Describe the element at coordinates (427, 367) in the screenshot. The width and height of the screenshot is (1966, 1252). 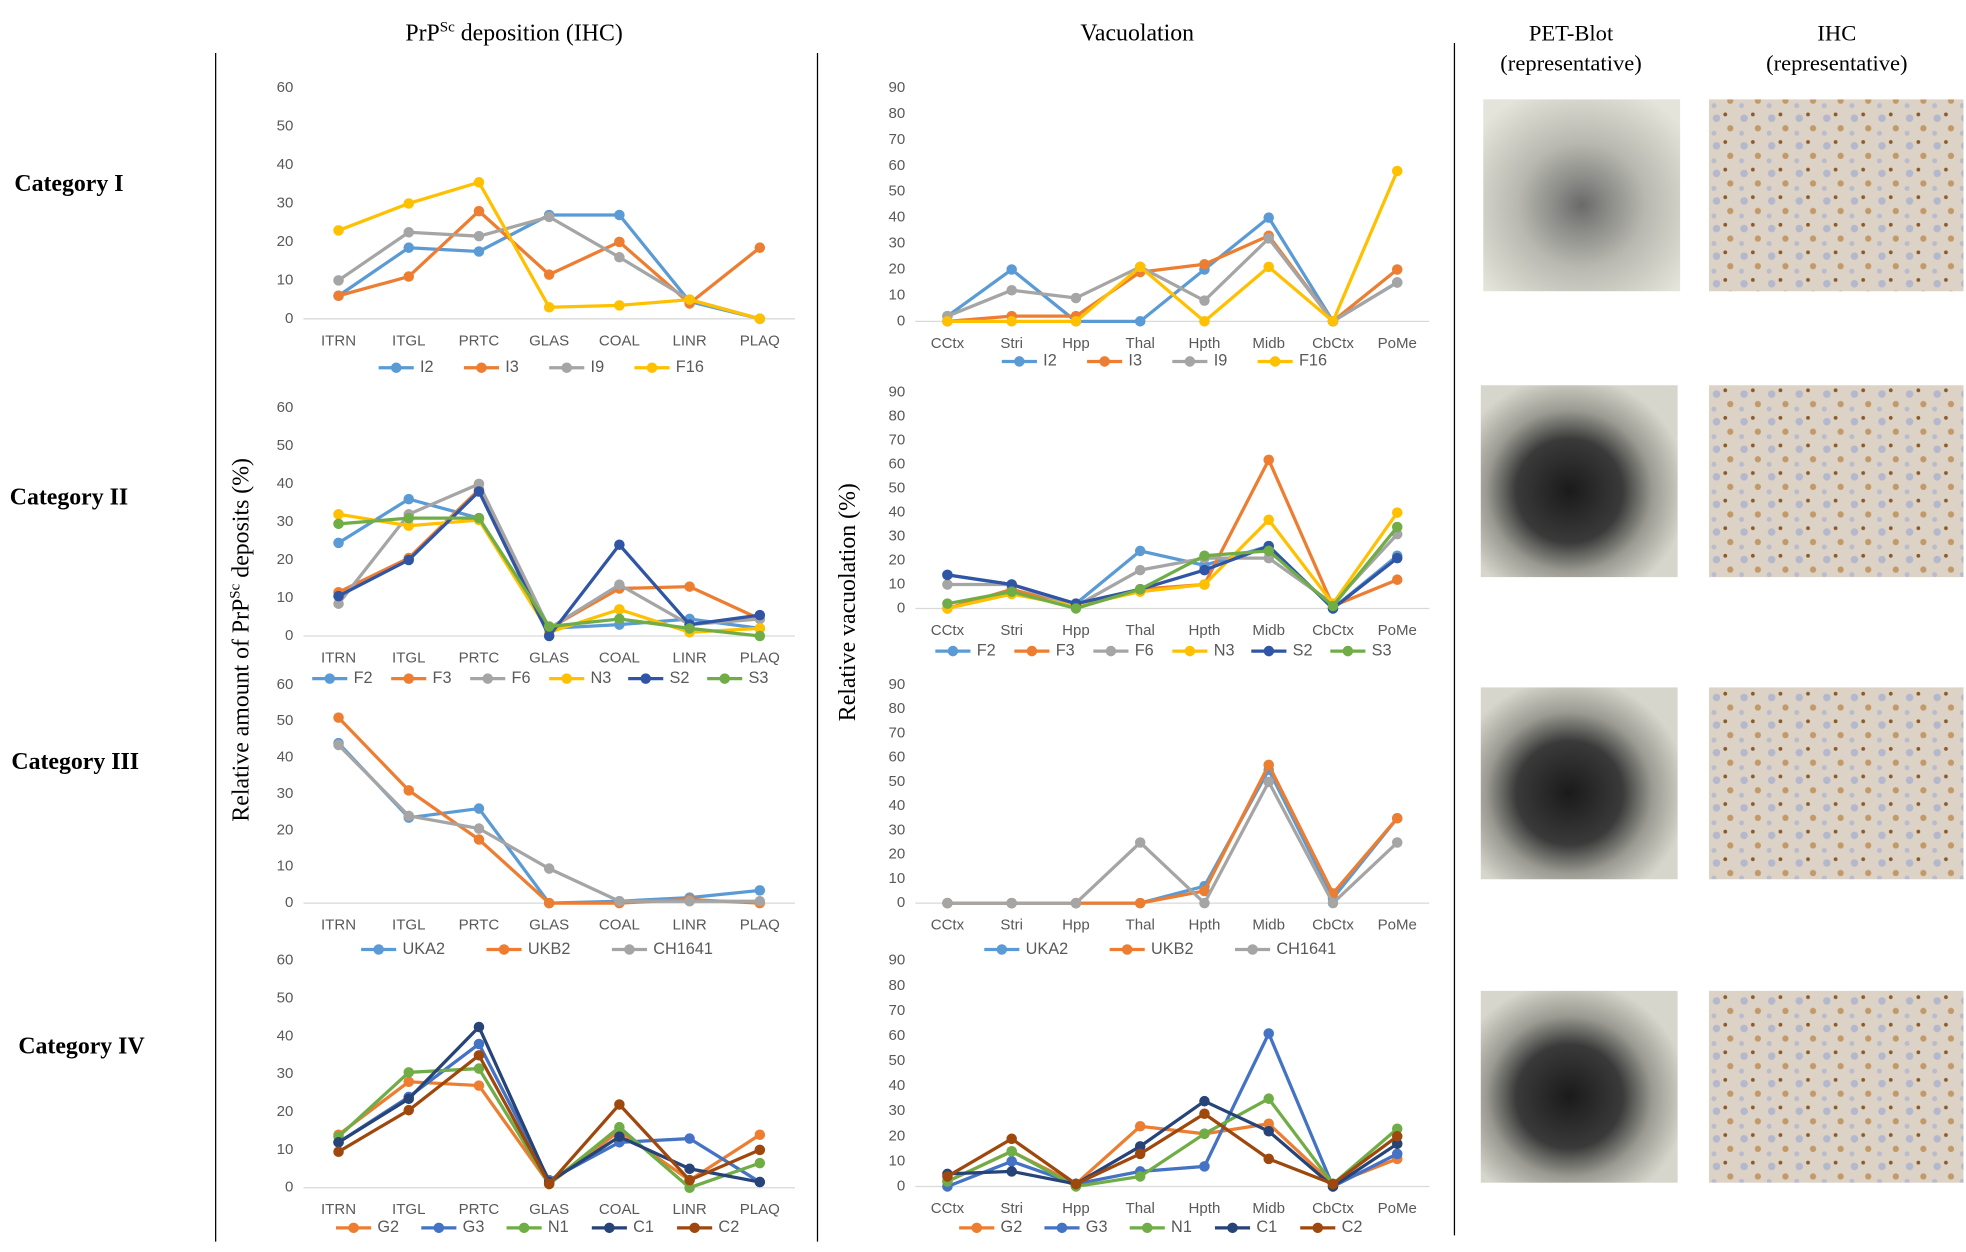
I see `legend-label: I2` at that location.